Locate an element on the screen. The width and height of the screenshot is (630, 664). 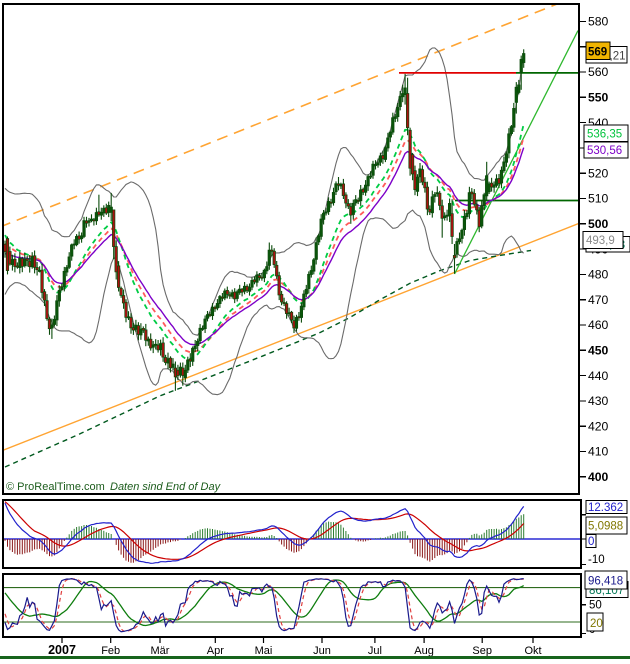
svg-text: 460 is located at coordinates (598, 325).